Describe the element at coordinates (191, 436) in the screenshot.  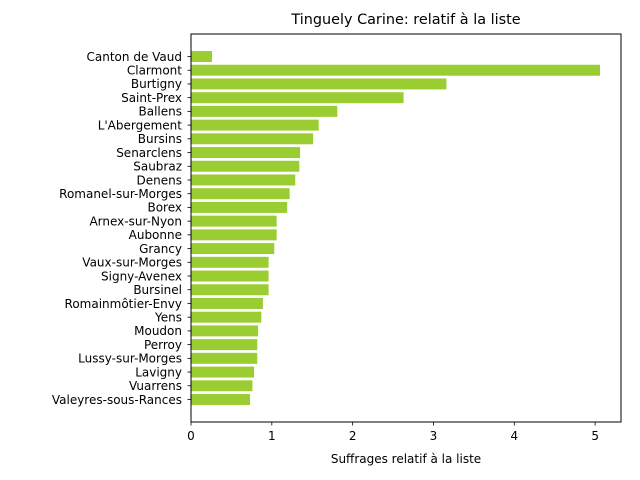
I see `x-tick-label-0: 0` at that location.